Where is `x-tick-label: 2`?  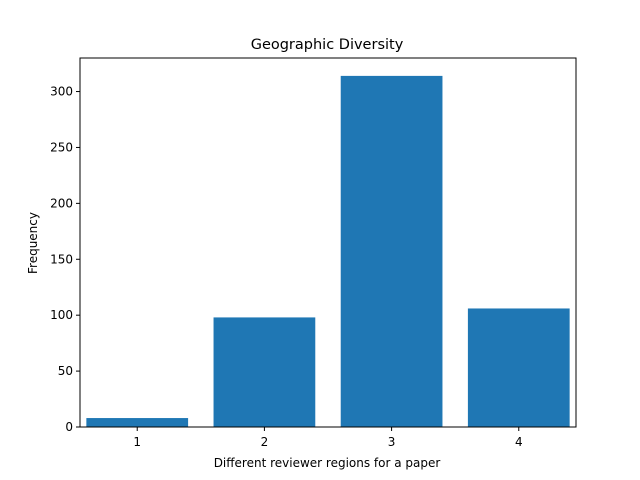
x-tick-label: 2 is located at coordinates (265, 442).